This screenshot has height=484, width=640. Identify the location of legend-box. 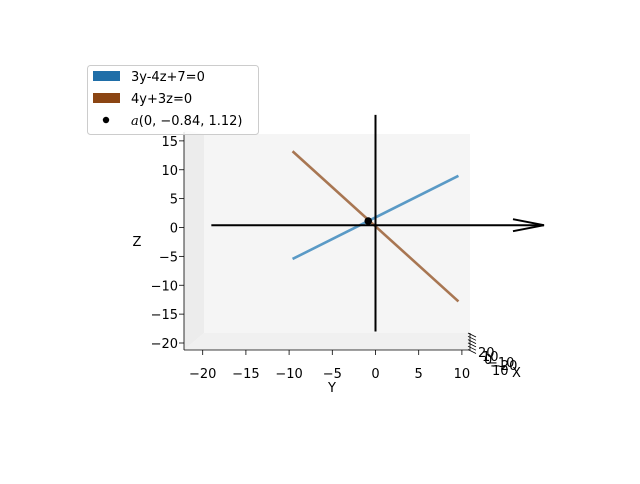
(173, 100).